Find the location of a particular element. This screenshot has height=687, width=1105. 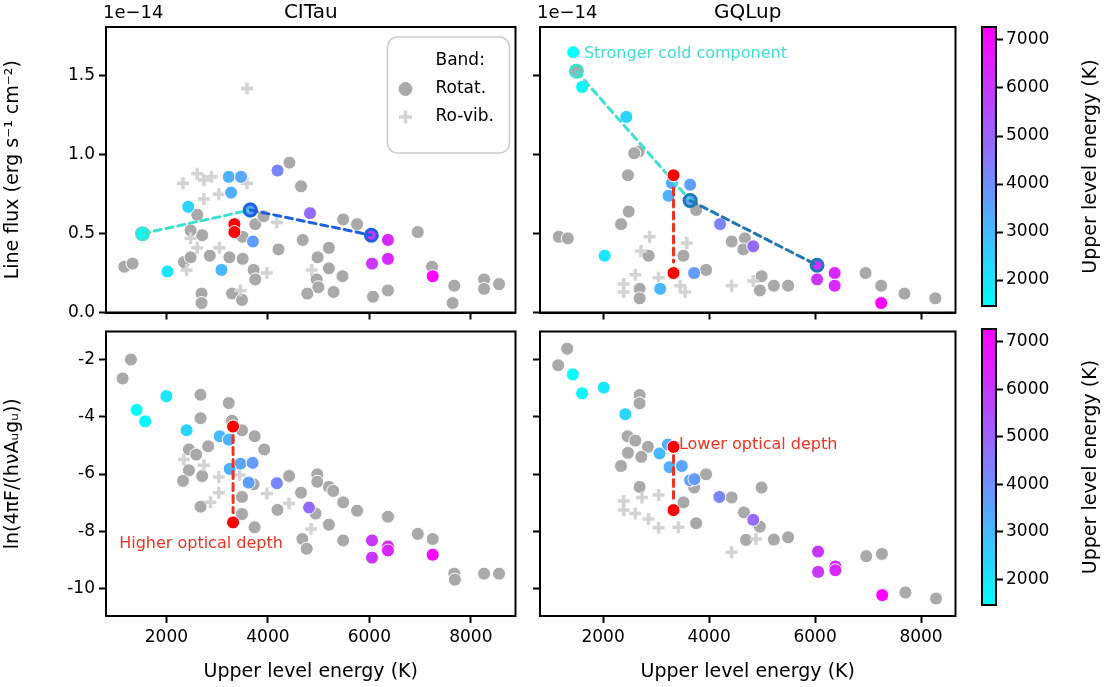

y-tick-label: -2 is located at coordinates (86, 357).